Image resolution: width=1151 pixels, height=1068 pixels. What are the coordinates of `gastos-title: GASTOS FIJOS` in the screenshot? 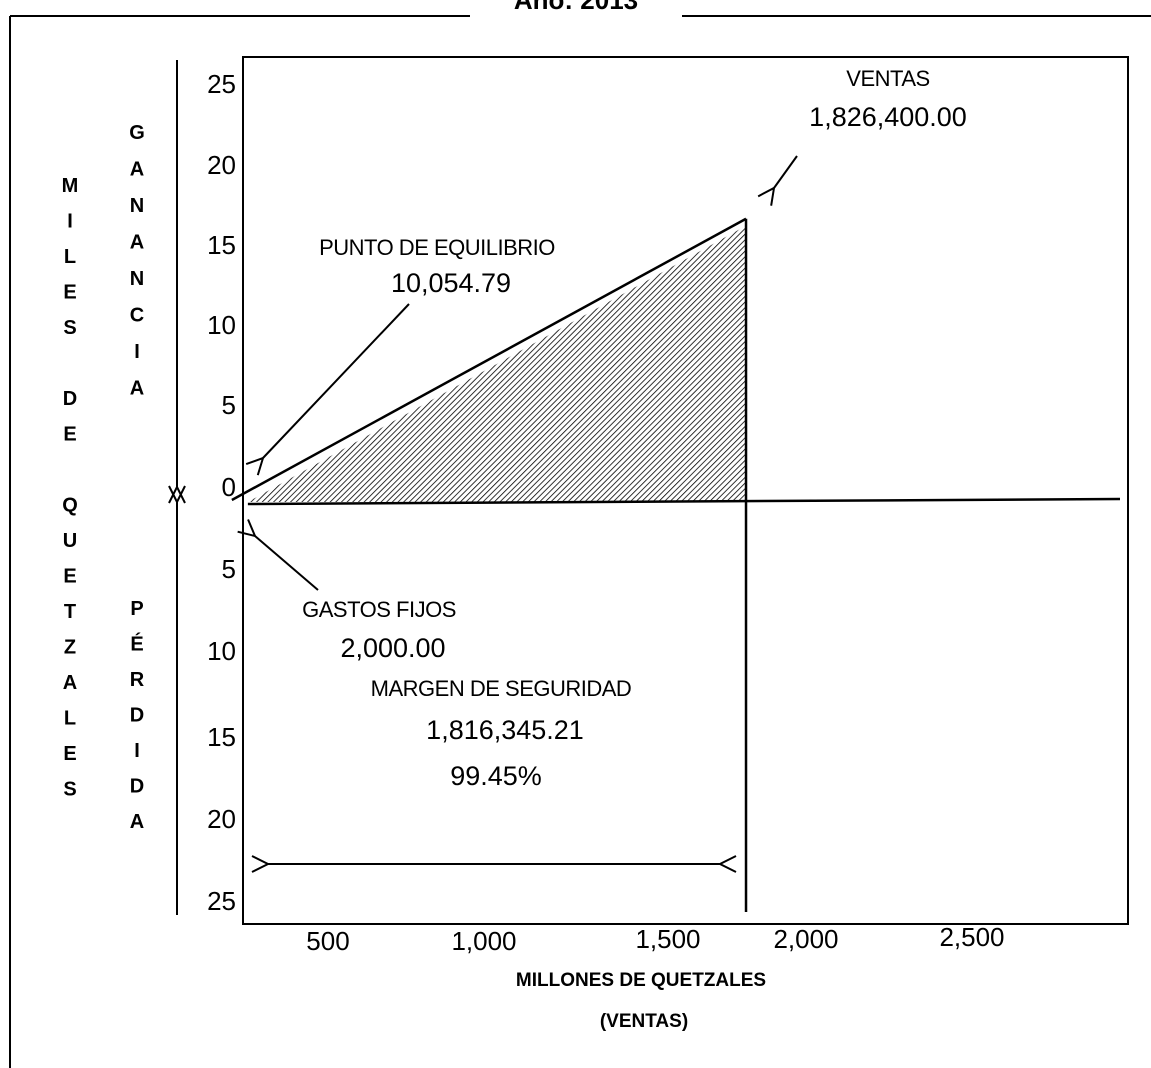 It's located at (379, 609).